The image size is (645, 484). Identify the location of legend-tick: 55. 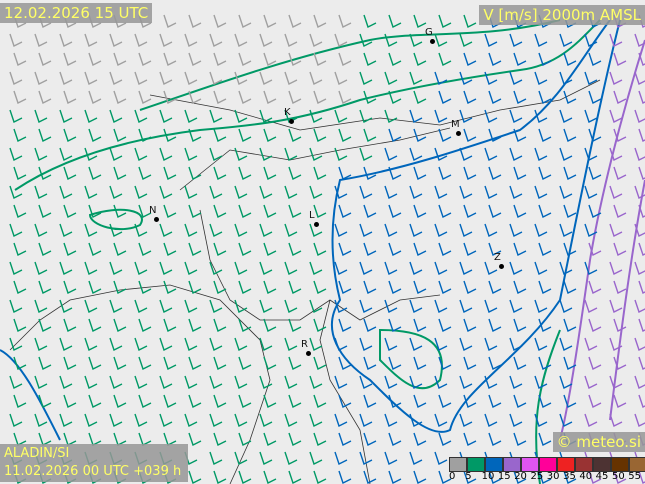
(634, 476).